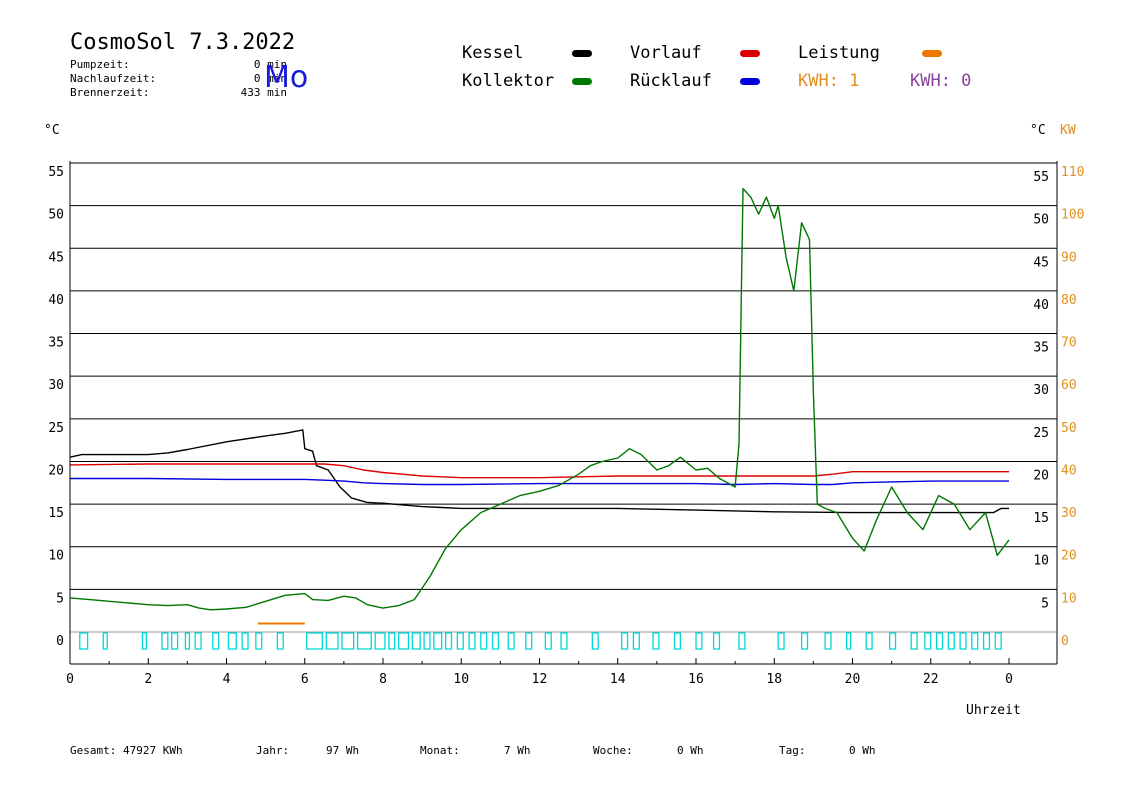 This screenshot has height=812, width=1148. Describe the element at coordinates (56, 470) in the screenshot. I see `y-tick-label-left: 20` at that location.